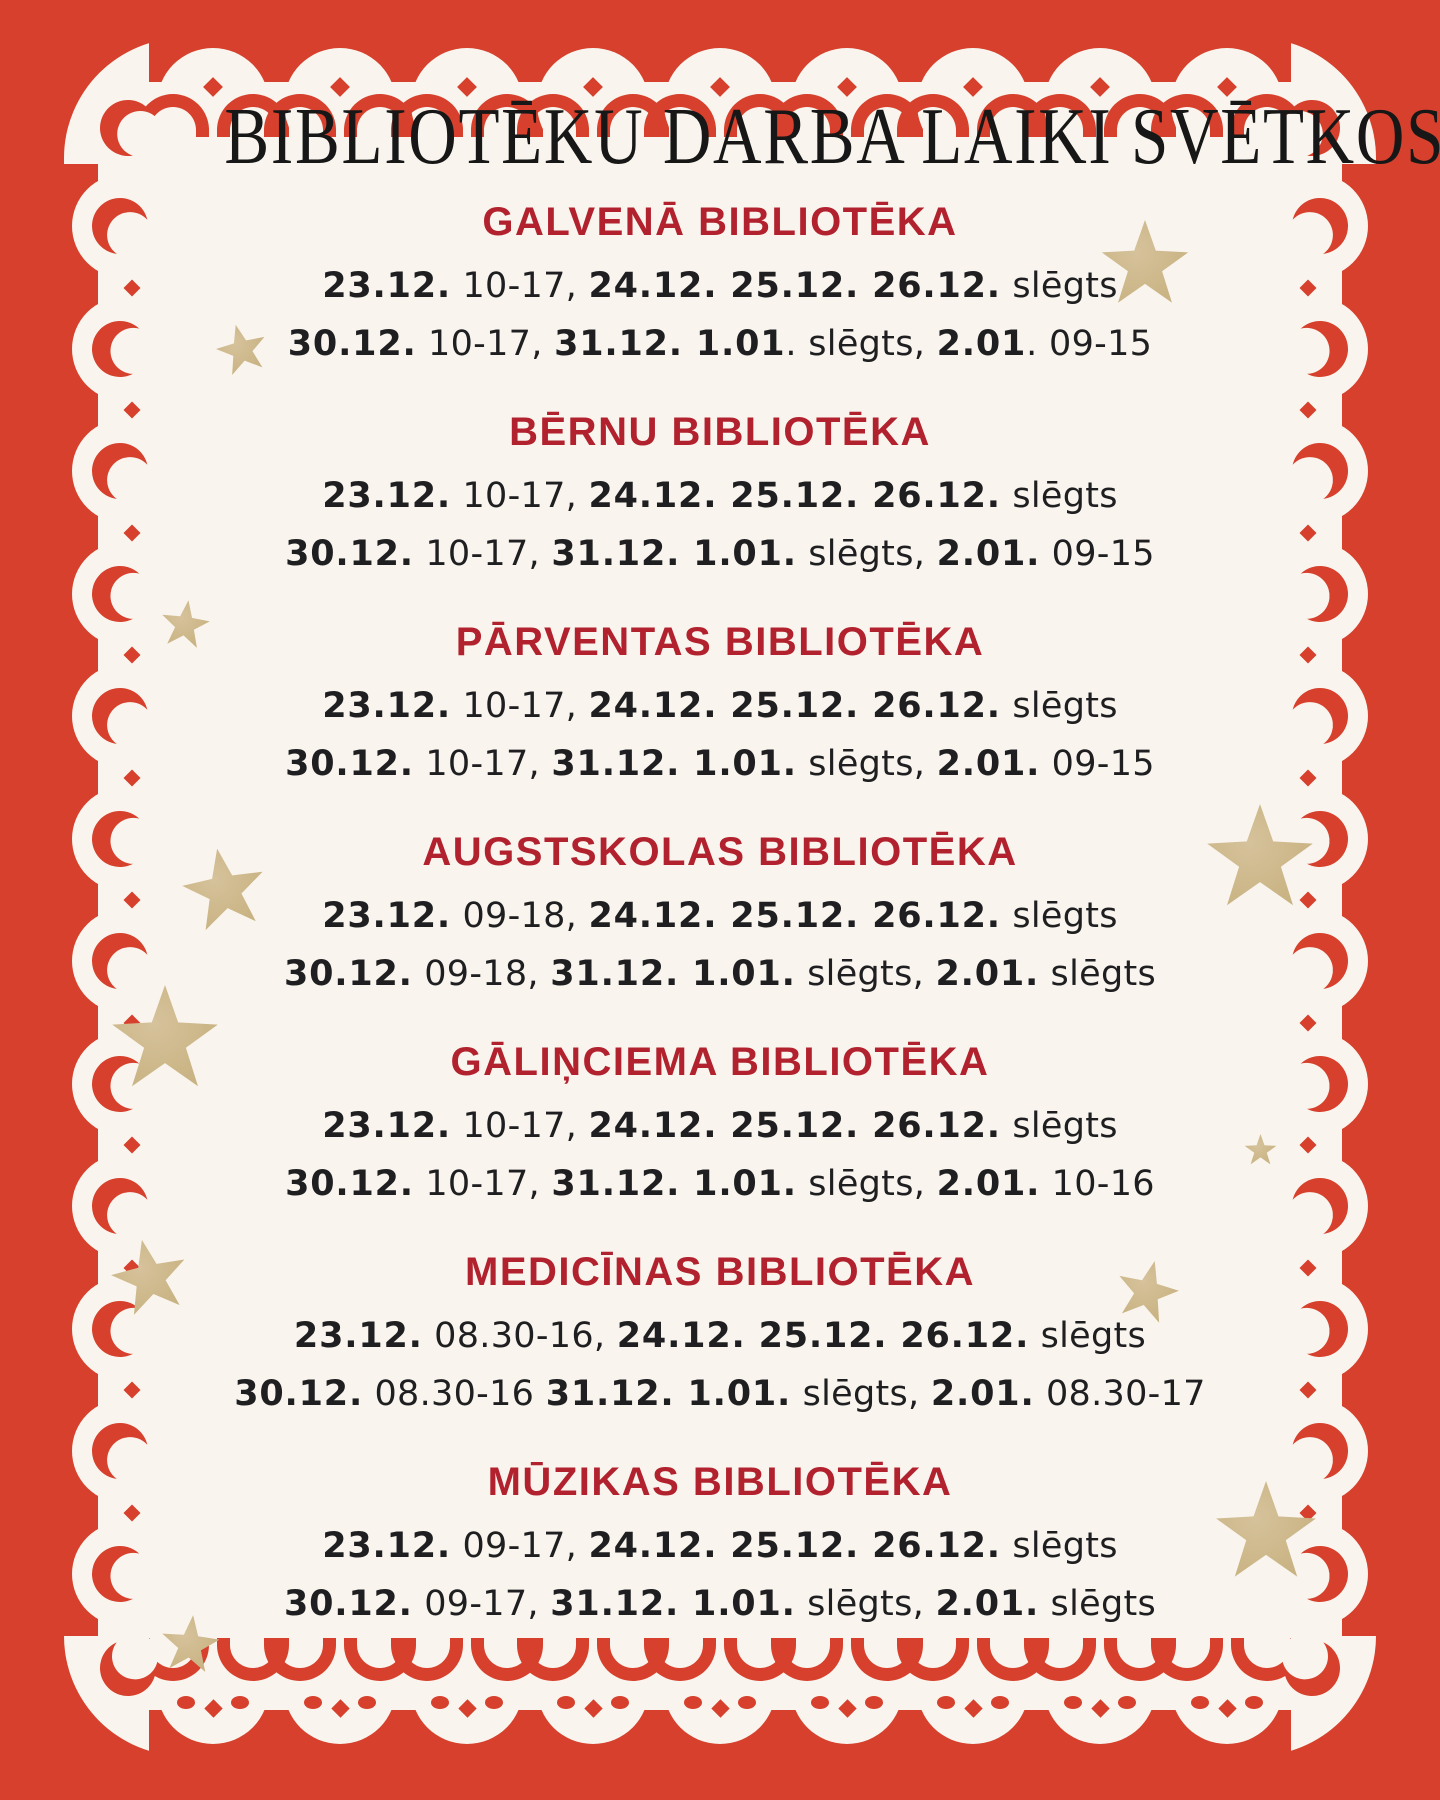 This screenshot has width=1440, height=1800. I want to click on section-heading: MEDICĪNAS BIBLIOTĒKA, so click(720, 1272).